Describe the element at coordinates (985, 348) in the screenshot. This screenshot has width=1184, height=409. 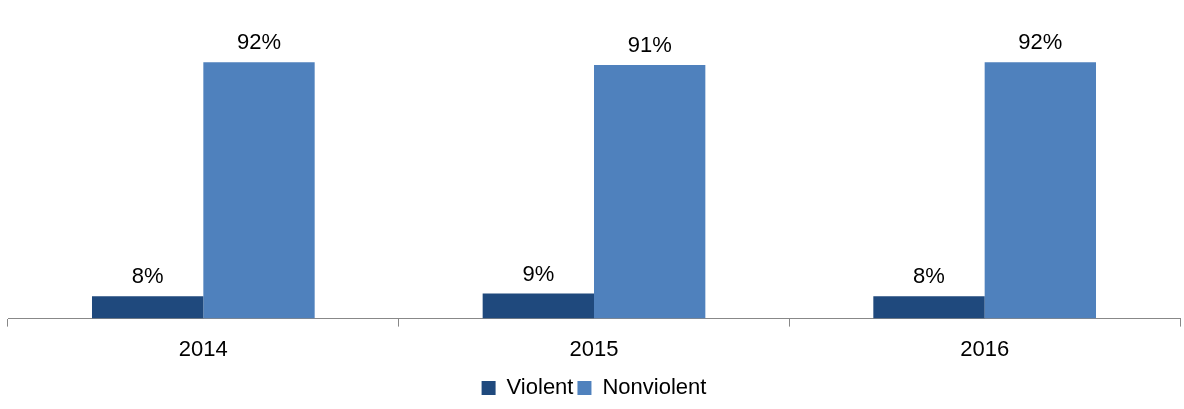
I see `x-tick-label: 2016` at that location.